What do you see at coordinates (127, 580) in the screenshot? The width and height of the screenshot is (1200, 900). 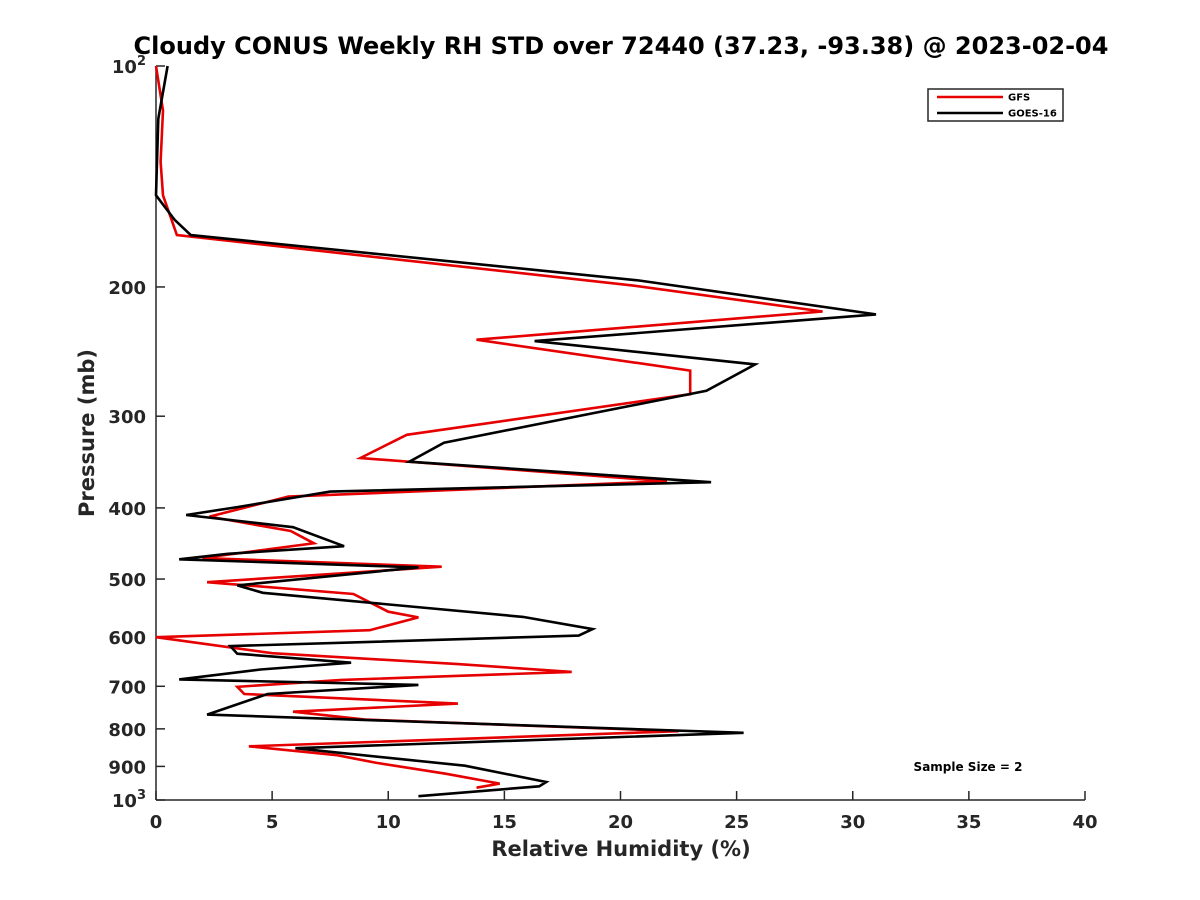 I see `y-tick-label: 500` at bounding box center [127, 580].